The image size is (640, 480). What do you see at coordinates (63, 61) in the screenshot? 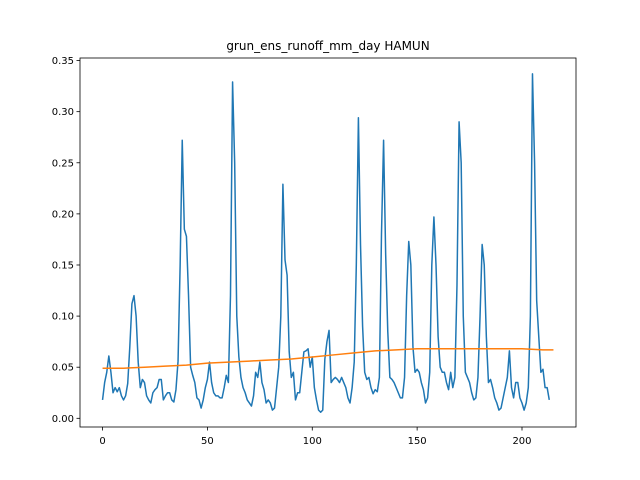
I see `y-tick-label: 0.35` at bounding box center [63, 61].